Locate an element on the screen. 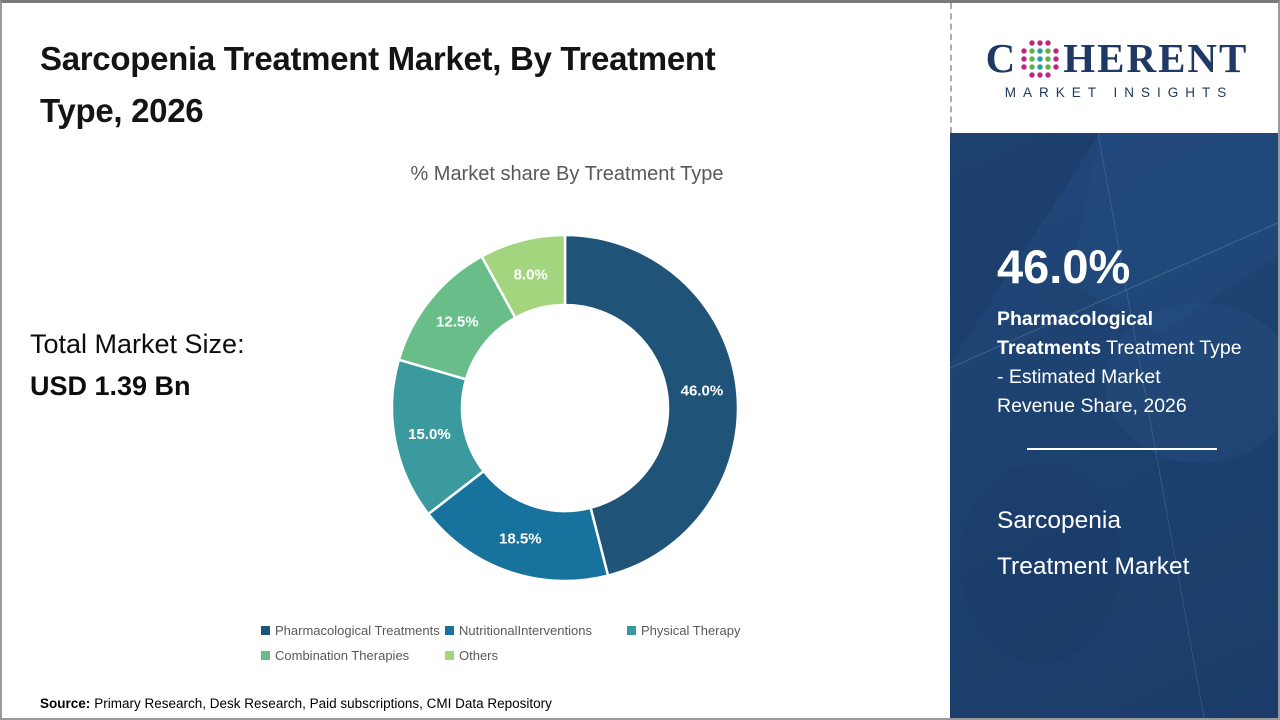  source-label: Source: is located at coordinates (65, 703).